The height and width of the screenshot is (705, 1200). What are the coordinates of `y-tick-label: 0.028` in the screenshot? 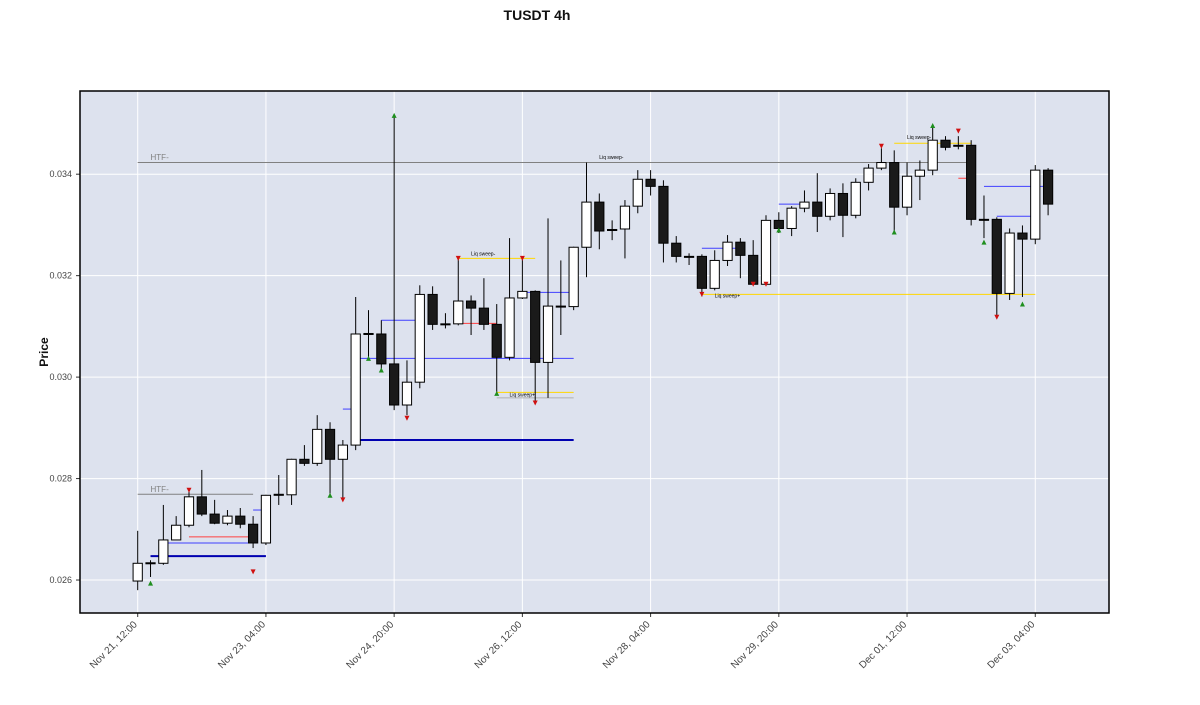 It's located at (60, 479).